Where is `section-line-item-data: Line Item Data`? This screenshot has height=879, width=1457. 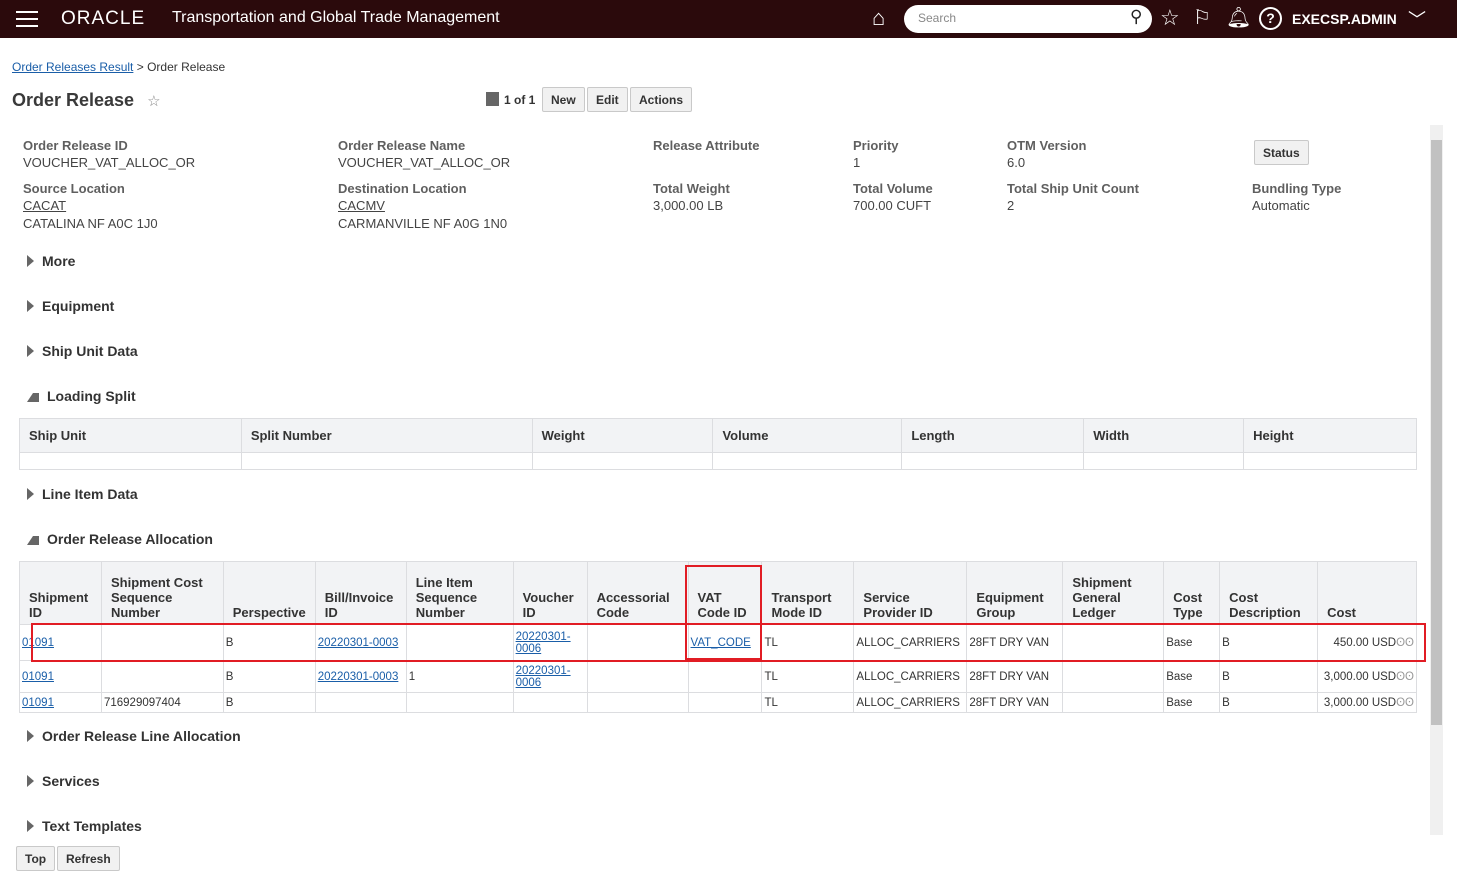 section-line-item-data: Line Item Data is located at coordinates (82, 494).